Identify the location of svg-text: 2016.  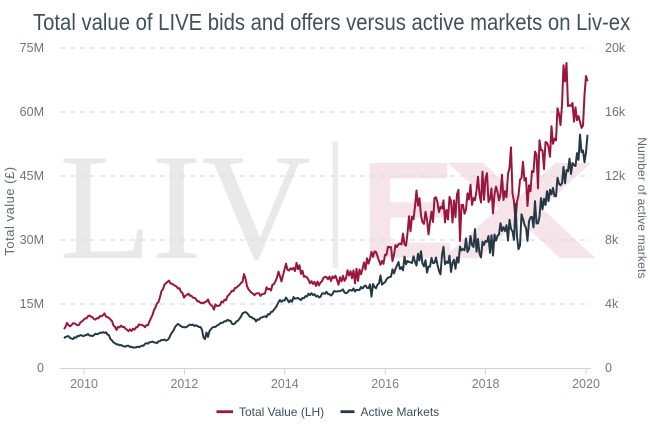
(385, 384).